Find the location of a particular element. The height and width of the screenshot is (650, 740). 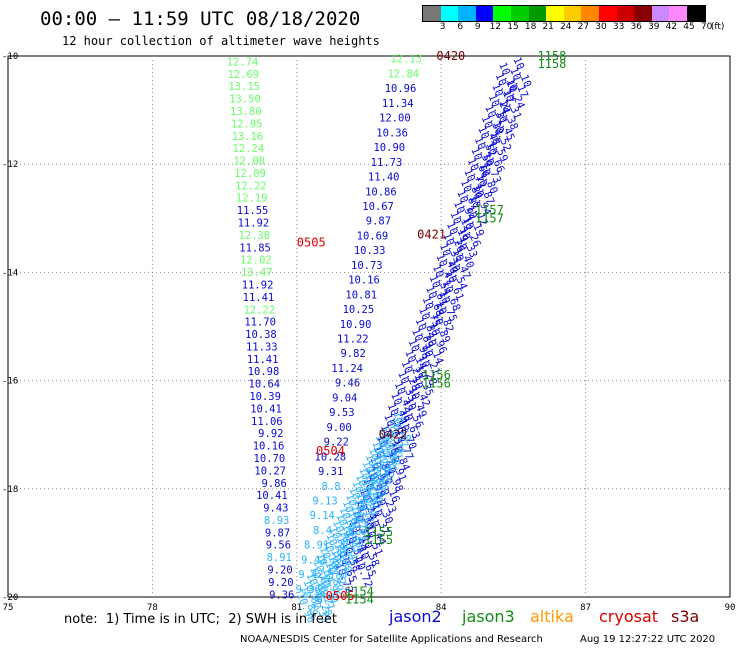

colorbar-label: 70 is located at coordinates (706, 27).